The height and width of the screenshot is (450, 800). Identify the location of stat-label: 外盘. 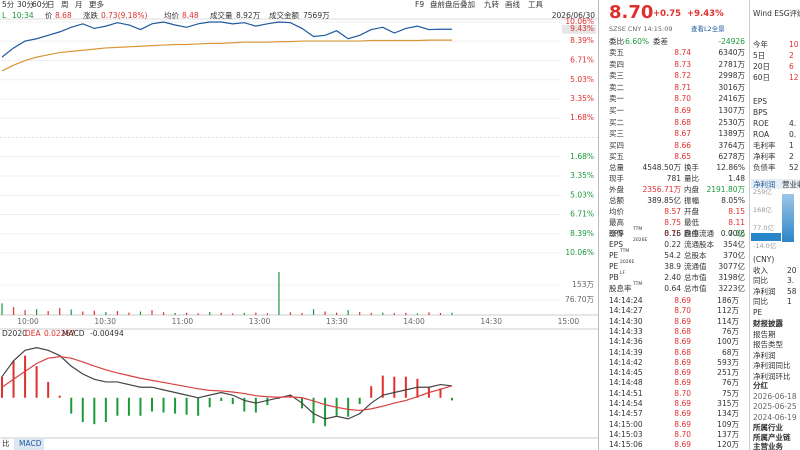
(616, 189).